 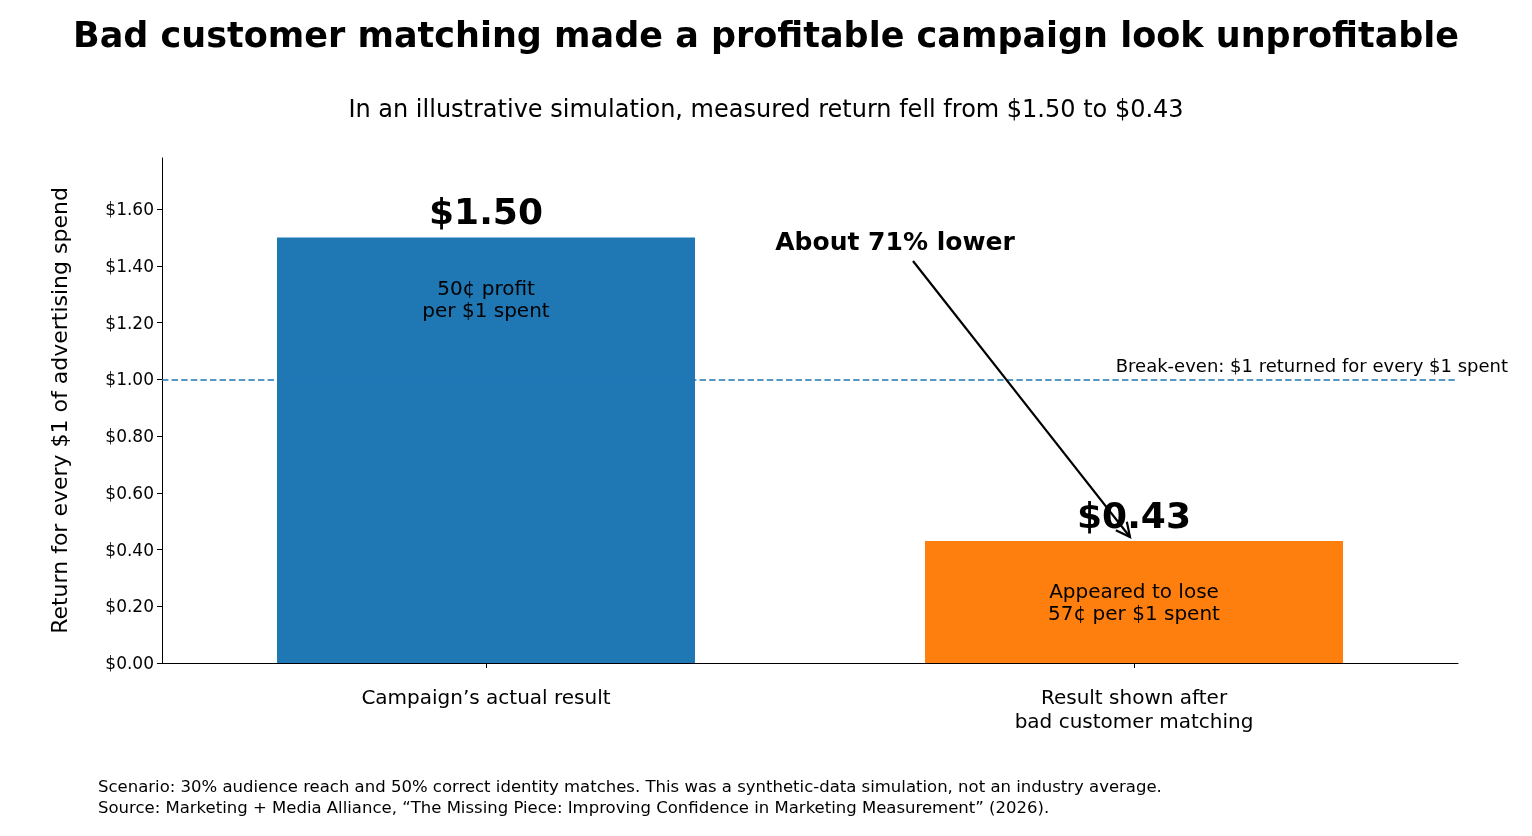 I want to click on annotation: 50¢ profit per $1 spent, so click(x=486, y=299).